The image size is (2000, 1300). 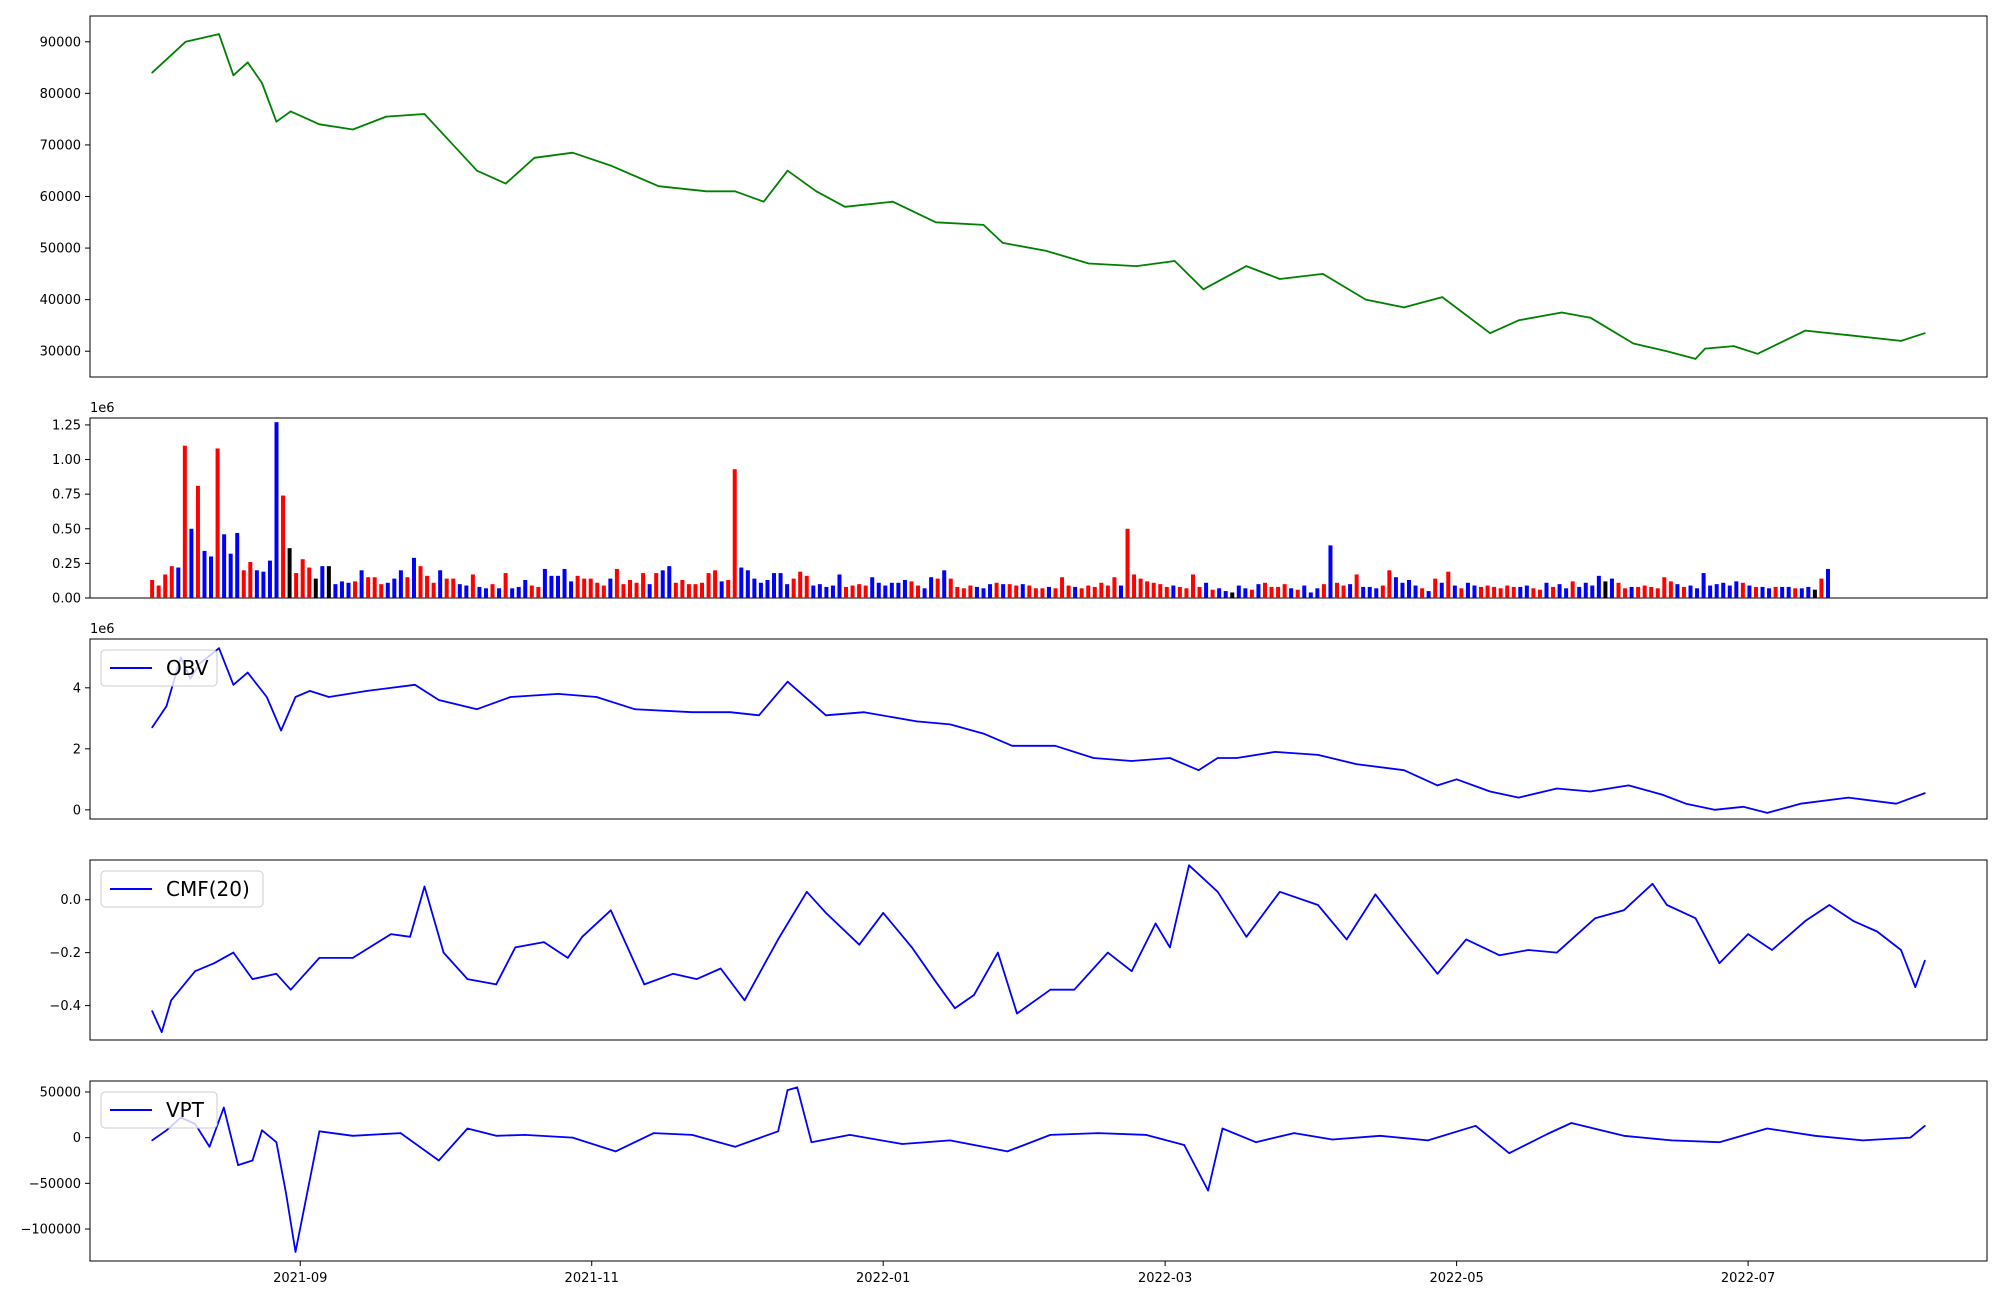 What do you see at coordinates (187, 668) in the screenshot?
I see `obv-legend-label: OBV` at bounding box center [187, 668].